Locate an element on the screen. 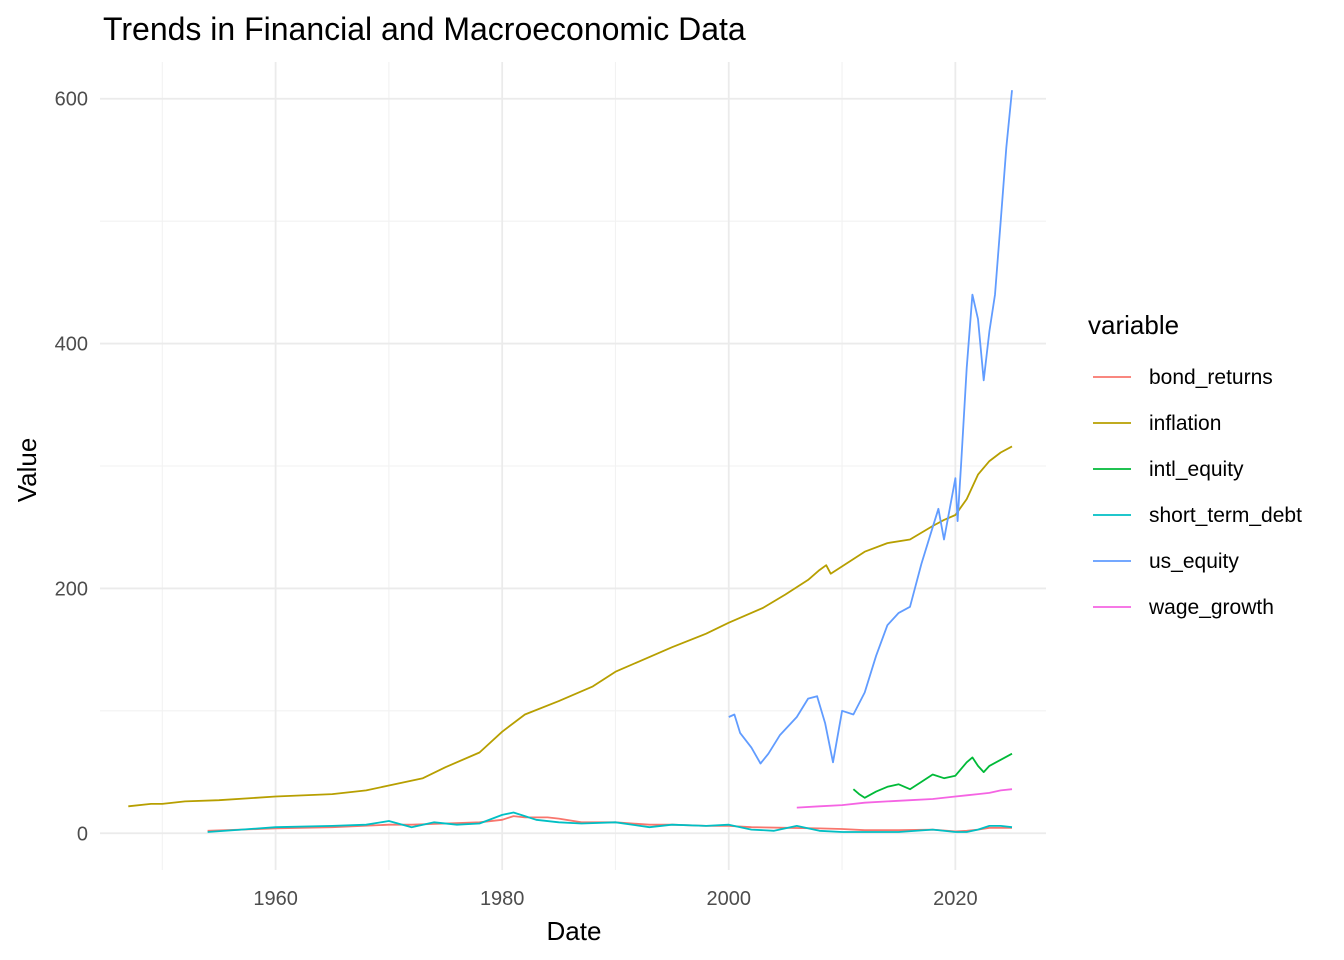  legend-label-us-equity: us_equity is located at coordinates (1194, 561).